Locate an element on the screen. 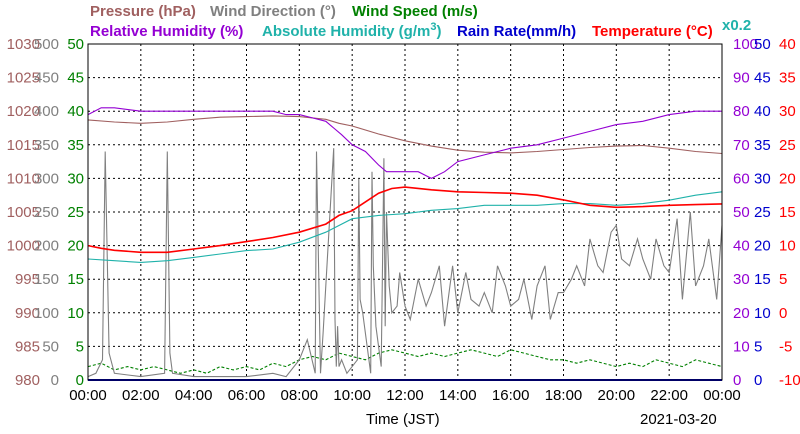  y-tick-wind-direction: 250 is located at coordinates (46, 212).